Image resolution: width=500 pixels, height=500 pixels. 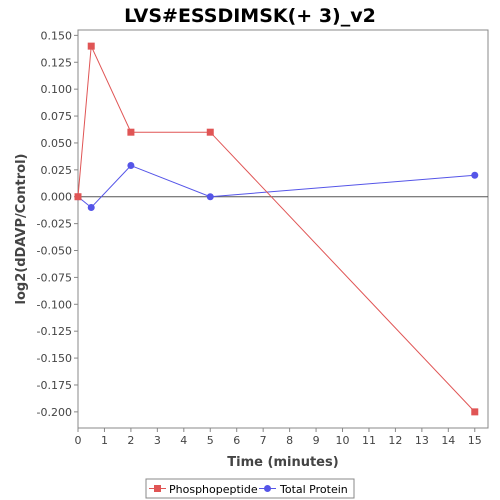 What do you see at coordinates (54, 277) in the screenshot?
I see `y-tick-label: -0.075` at bounding box center [54, 277].